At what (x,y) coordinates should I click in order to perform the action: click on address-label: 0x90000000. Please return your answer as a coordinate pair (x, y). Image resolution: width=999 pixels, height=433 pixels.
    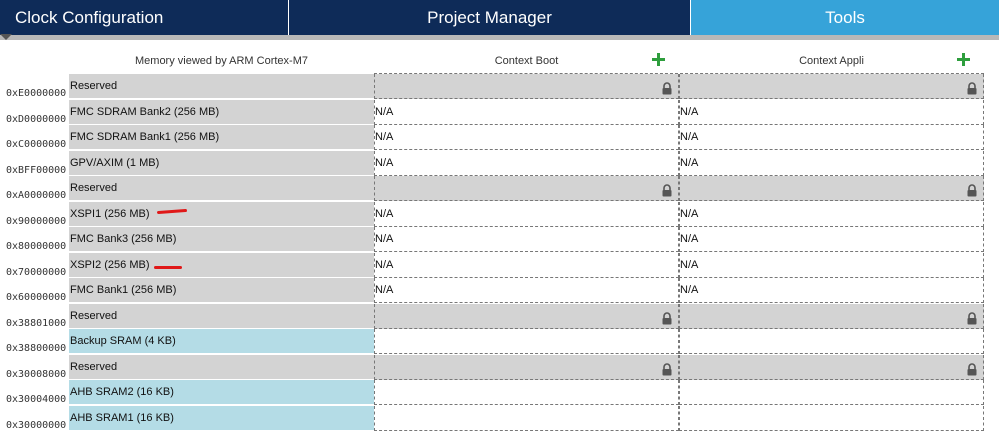
    Looking at the image, I should click on (36, 221).